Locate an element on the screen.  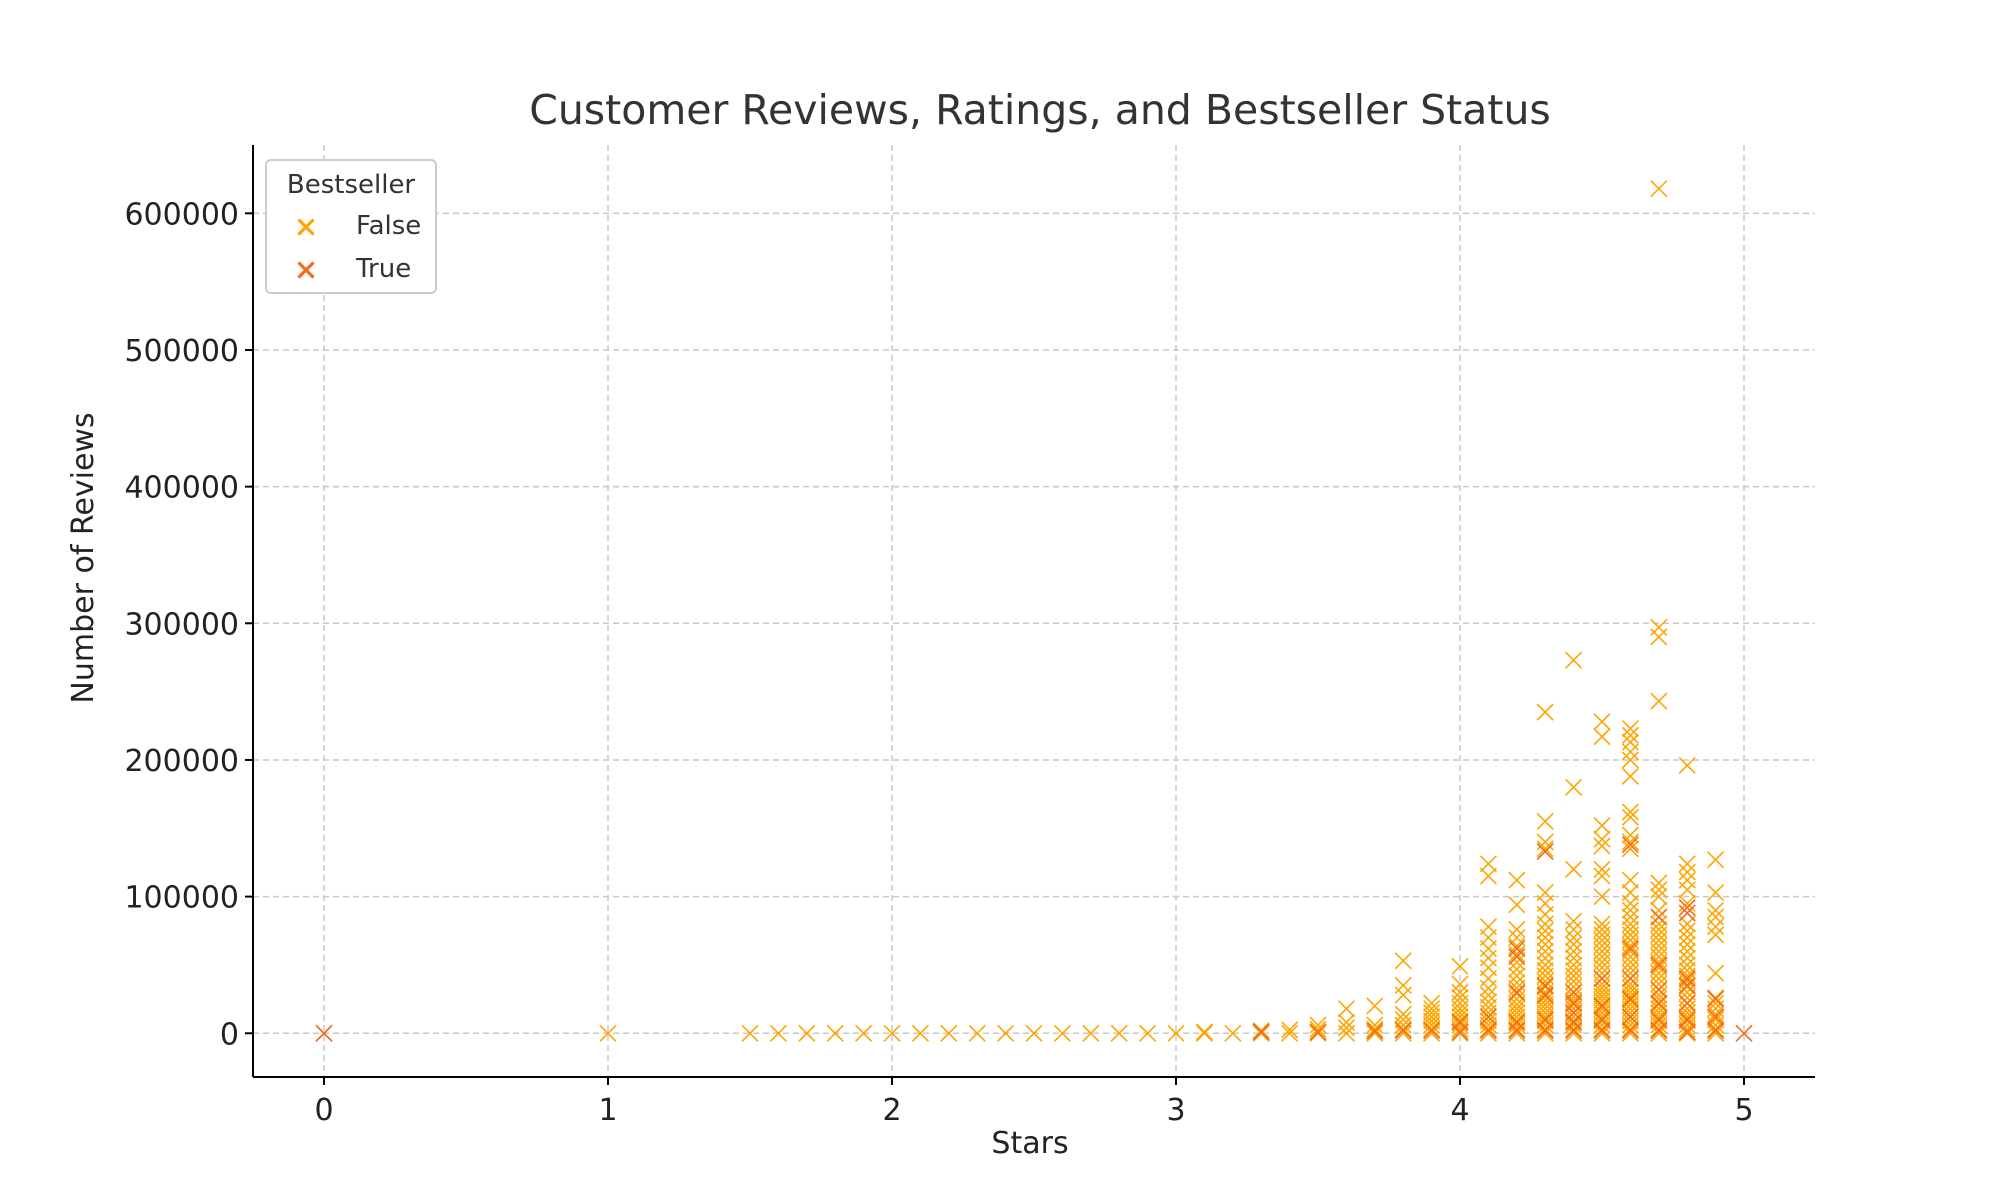
y-tick-label: 400000 is located at coordinates (181, 488).